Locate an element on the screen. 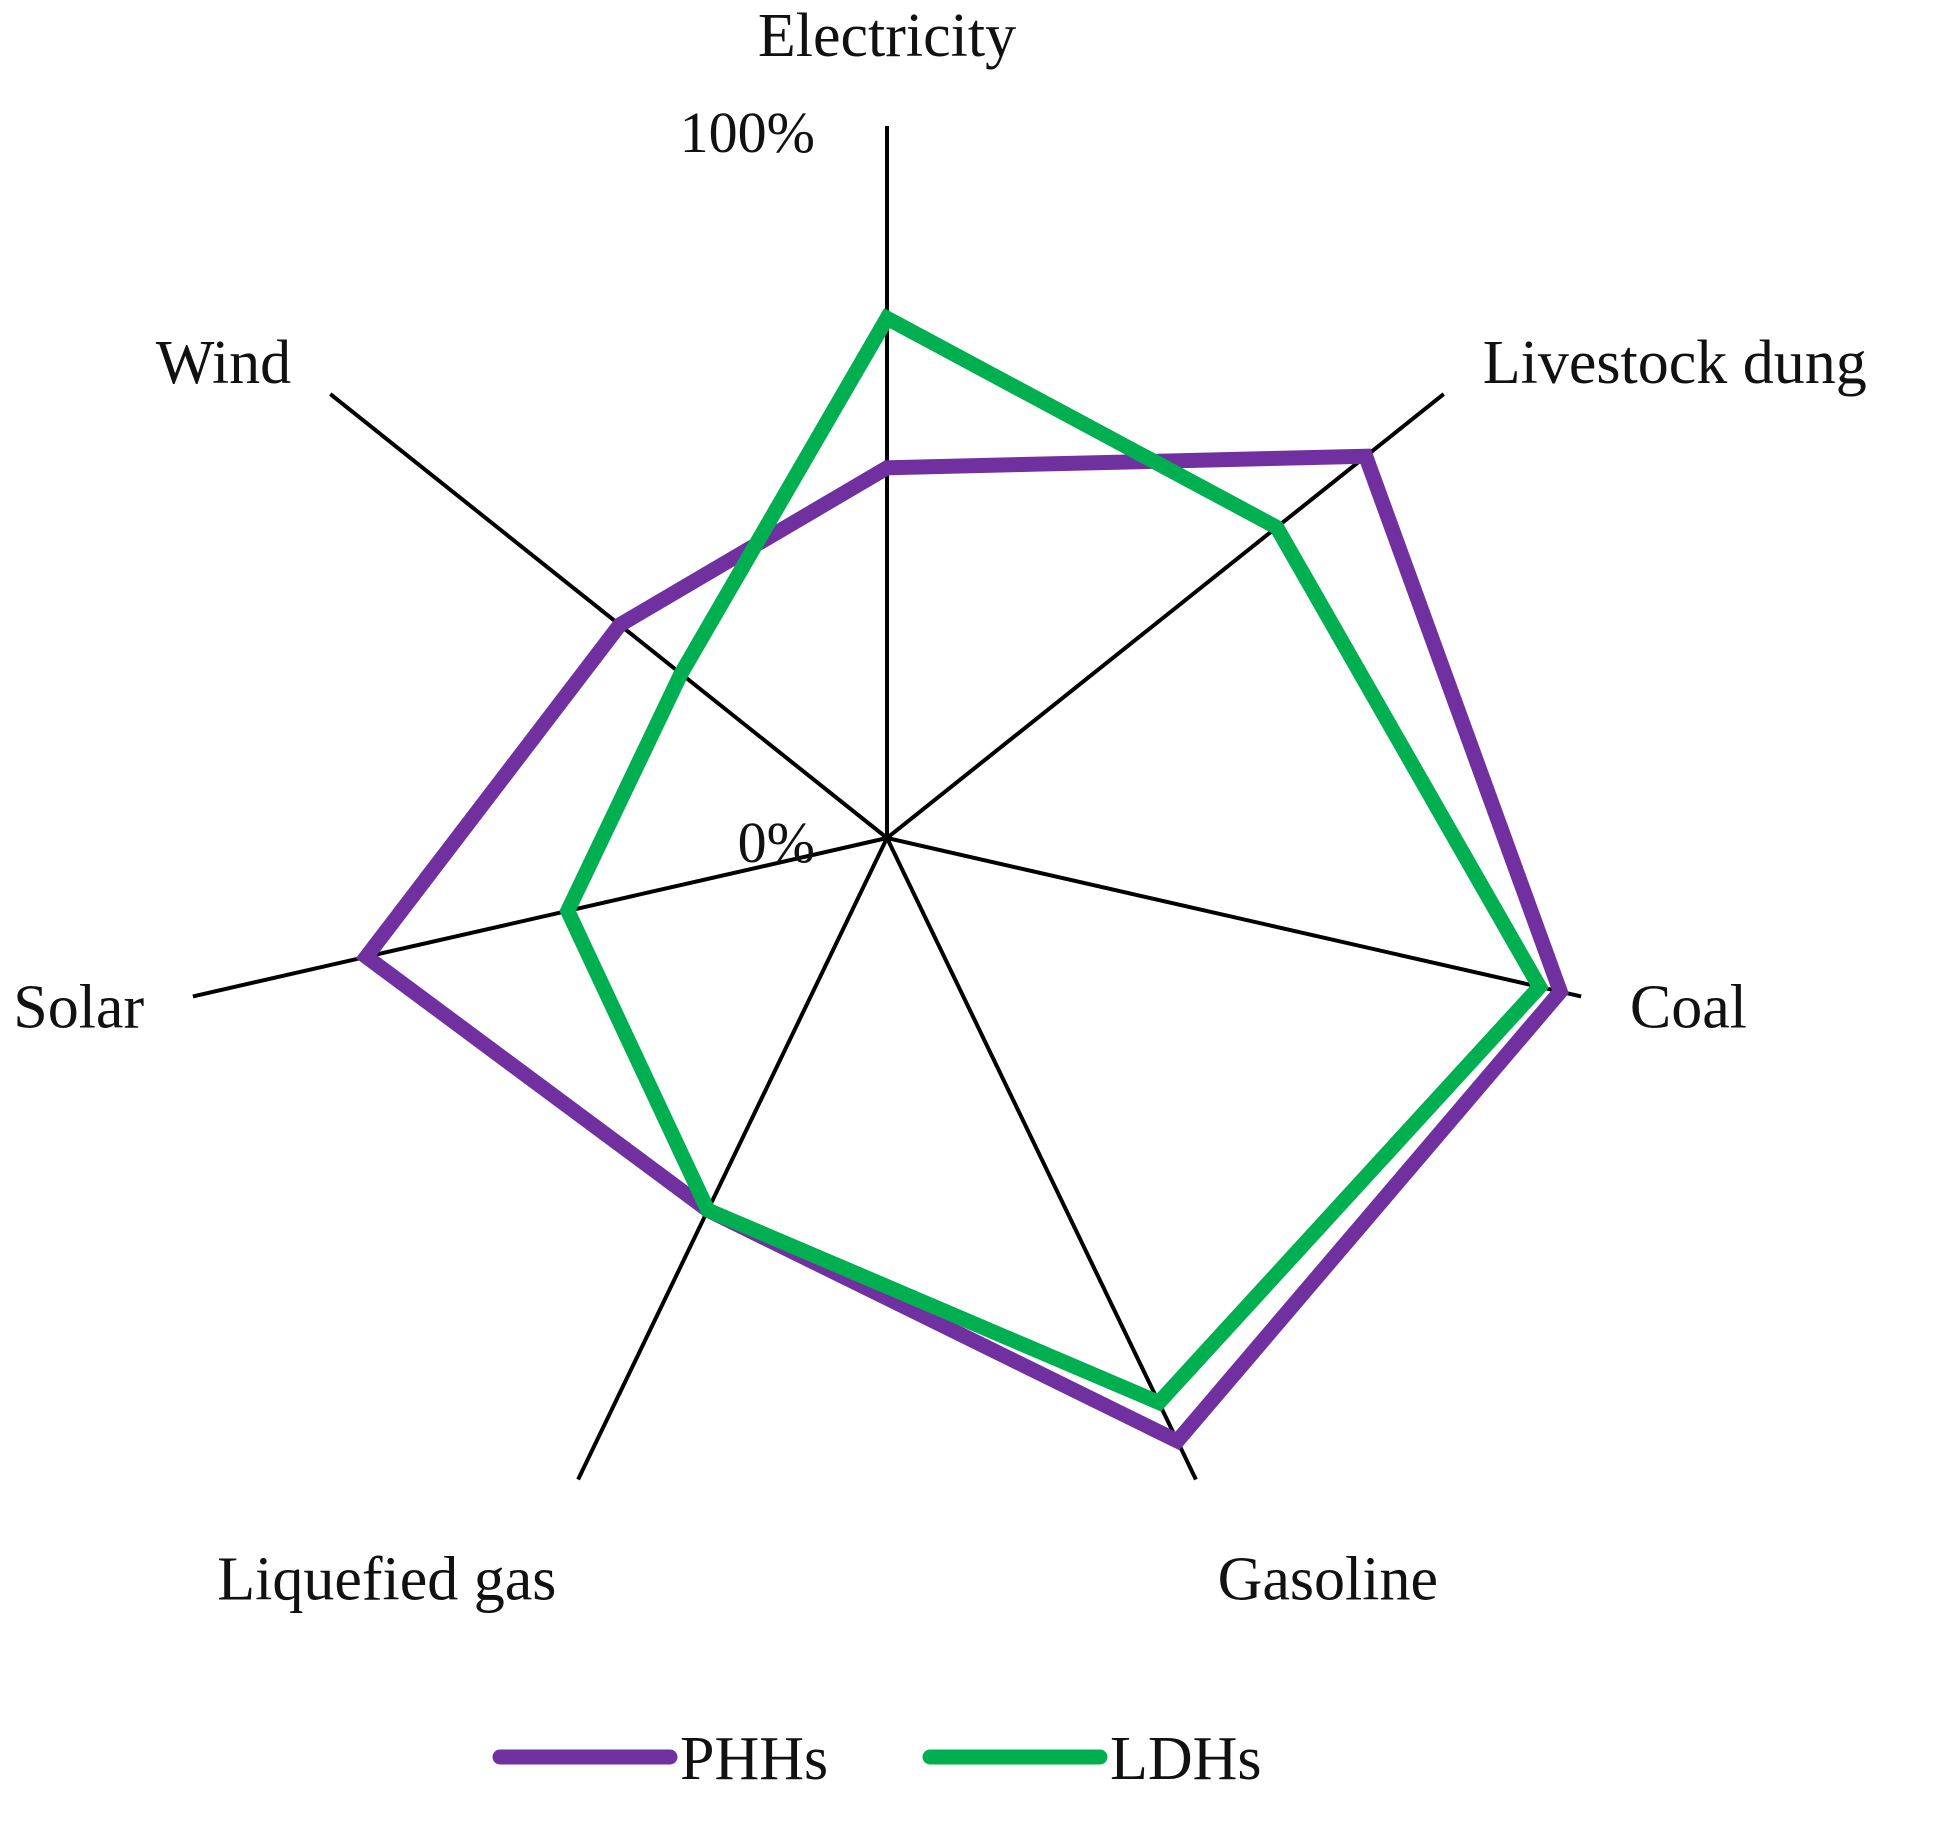  axis-spoke-solar is located at coordinates (540, 917).